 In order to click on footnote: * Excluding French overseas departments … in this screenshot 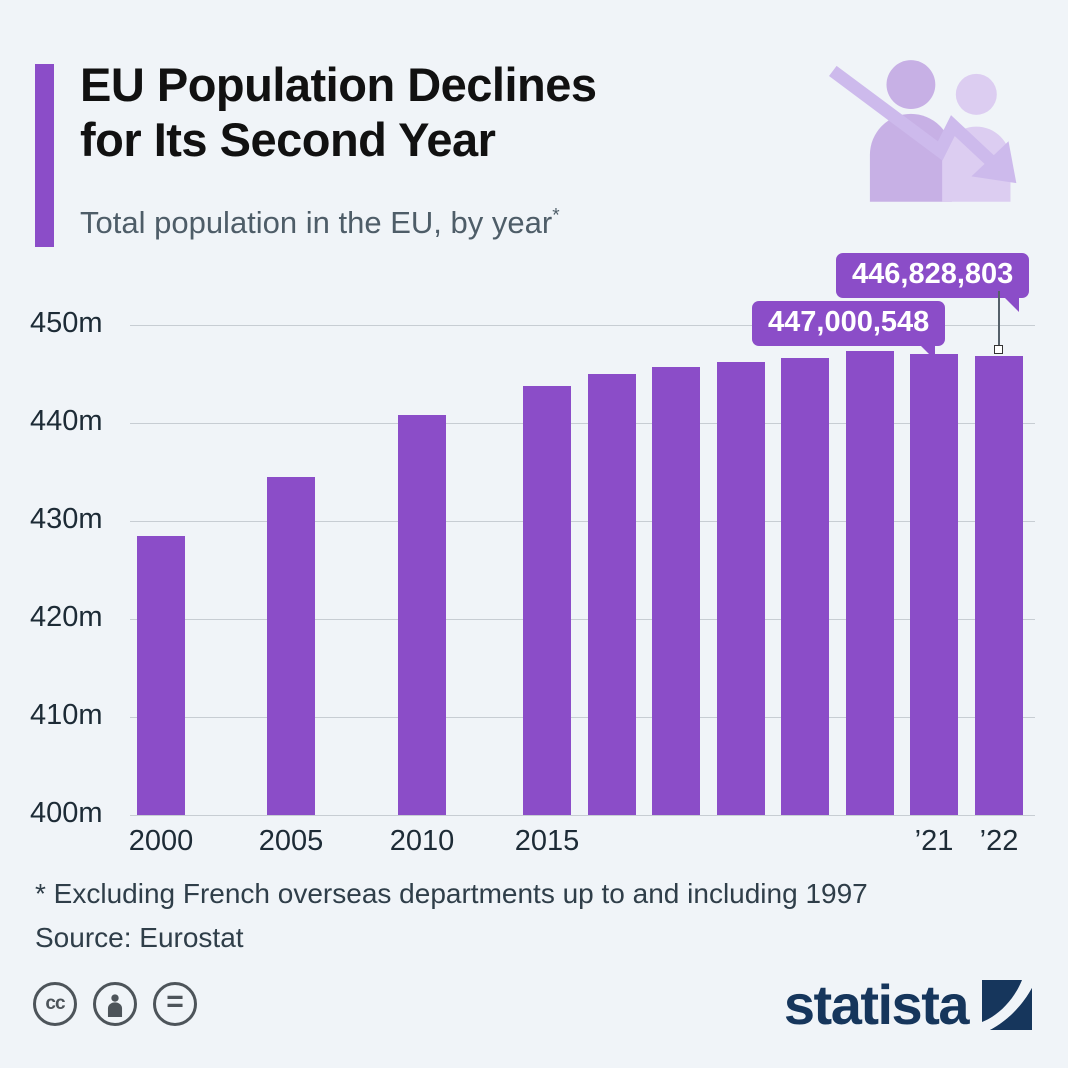, I will do `click(451, 893)`.